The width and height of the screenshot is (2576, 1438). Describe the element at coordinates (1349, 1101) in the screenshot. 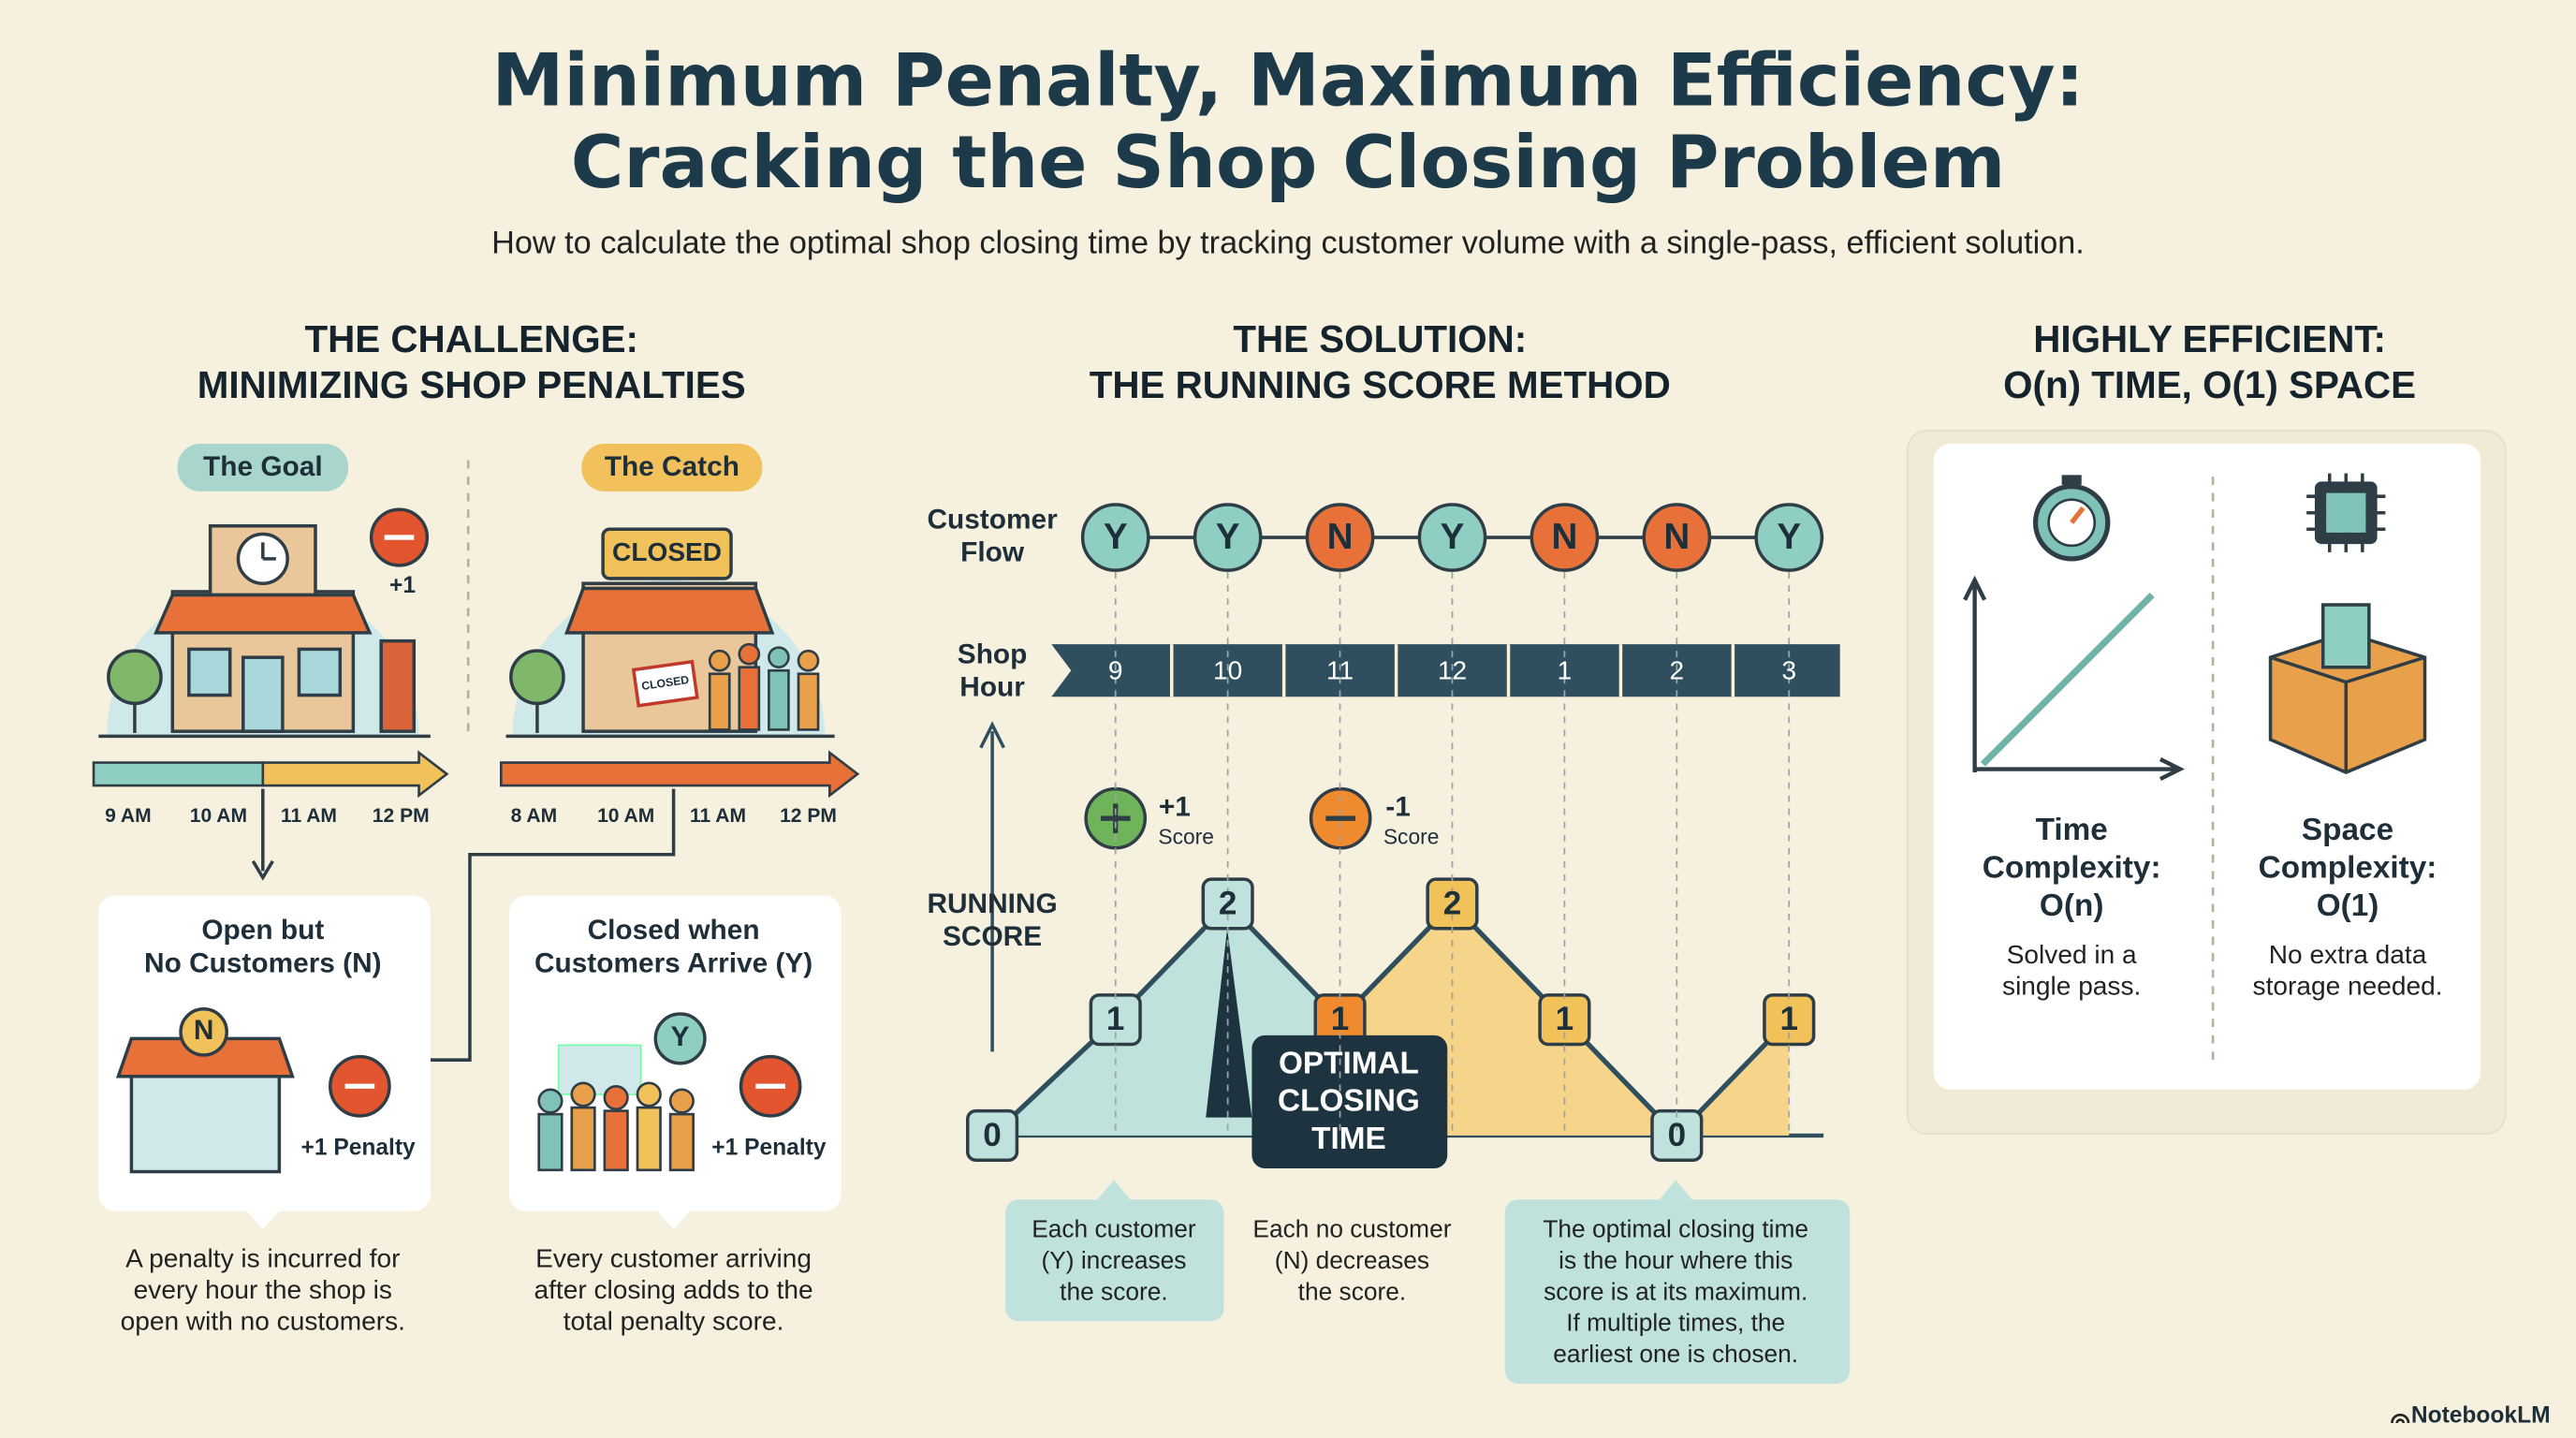

I see `callout-text: CLOSING` at that location.